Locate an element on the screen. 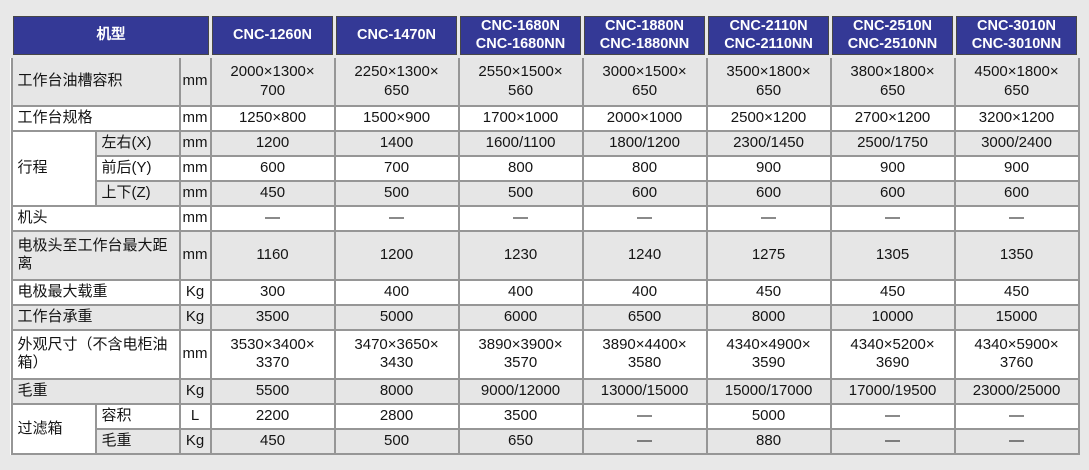  spec-cell: 3000/2400 is located at coordinates (1016, 143).